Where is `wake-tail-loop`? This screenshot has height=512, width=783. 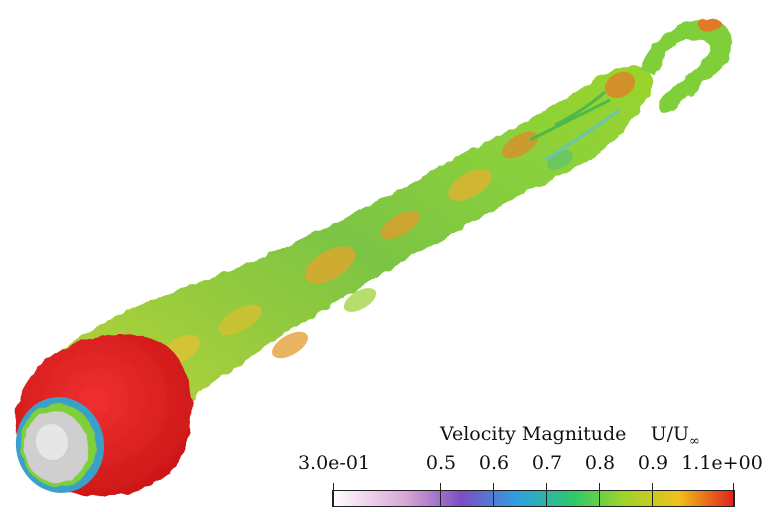 wake-tail-loop is located at coordinates (686, 66).